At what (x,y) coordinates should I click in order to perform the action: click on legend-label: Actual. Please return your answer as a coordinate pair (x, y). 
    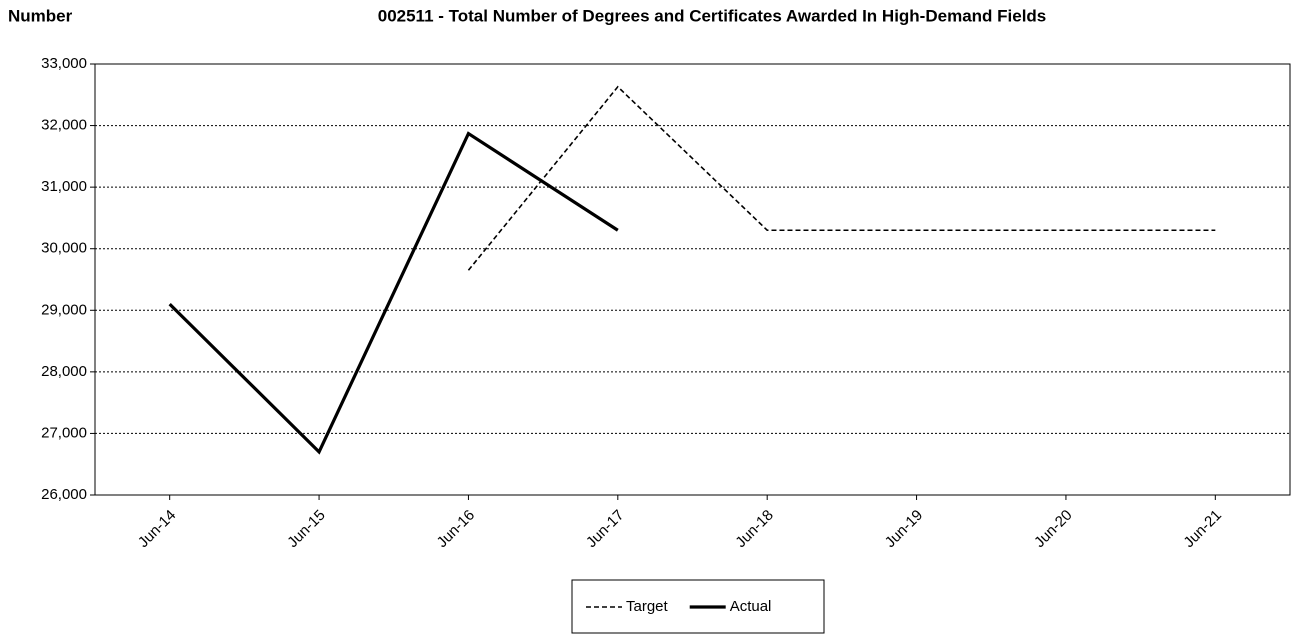
    Looking at the image, I should click on (751, 606).